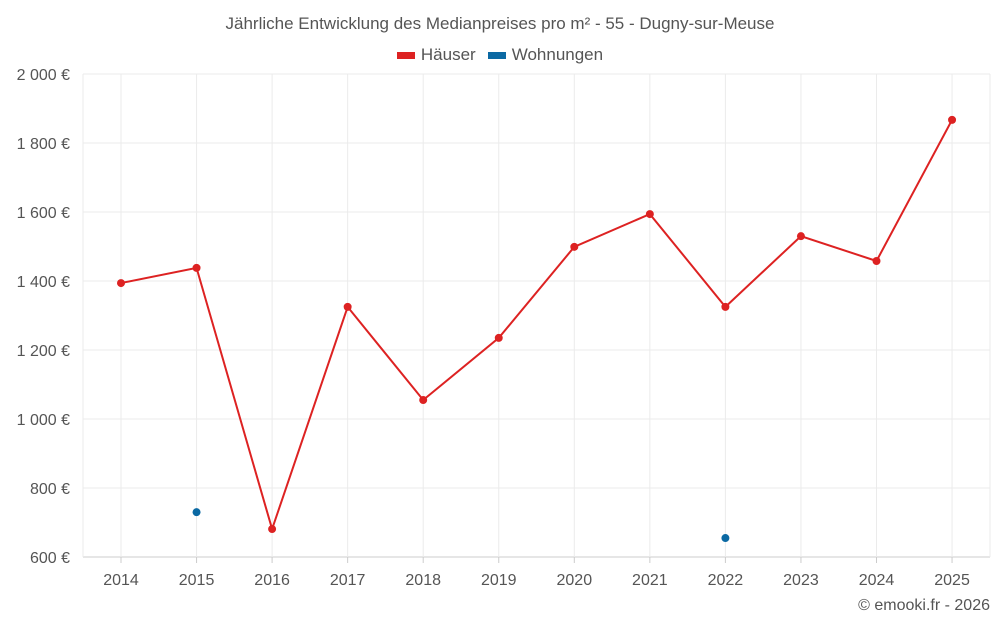 The width and height of the screenshot is (1000, 625). I want to click on legend-swatch-wohnungen, so click(496, 55).